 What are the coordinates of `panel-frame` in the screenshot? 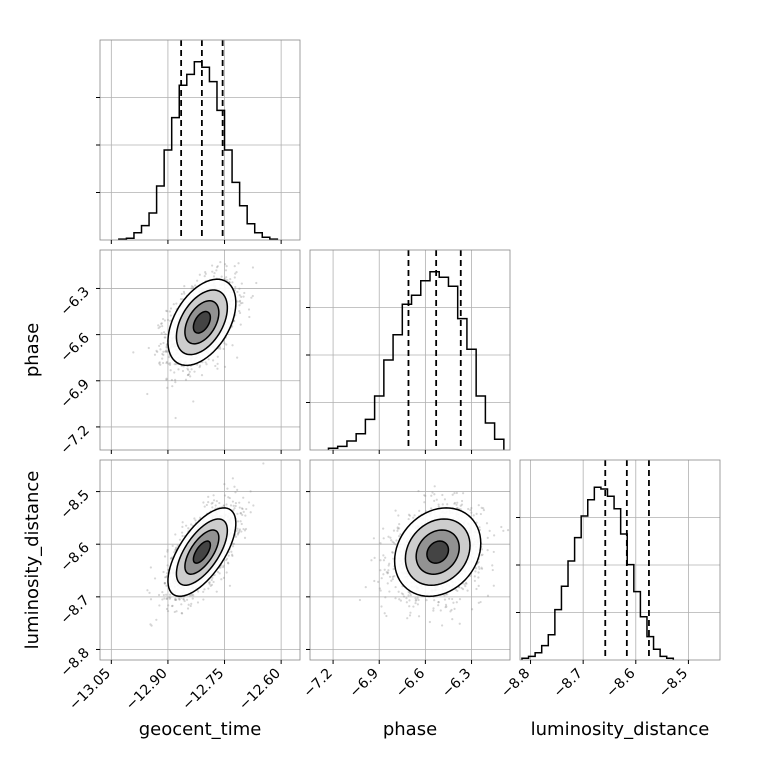 It's located at (410, 560).